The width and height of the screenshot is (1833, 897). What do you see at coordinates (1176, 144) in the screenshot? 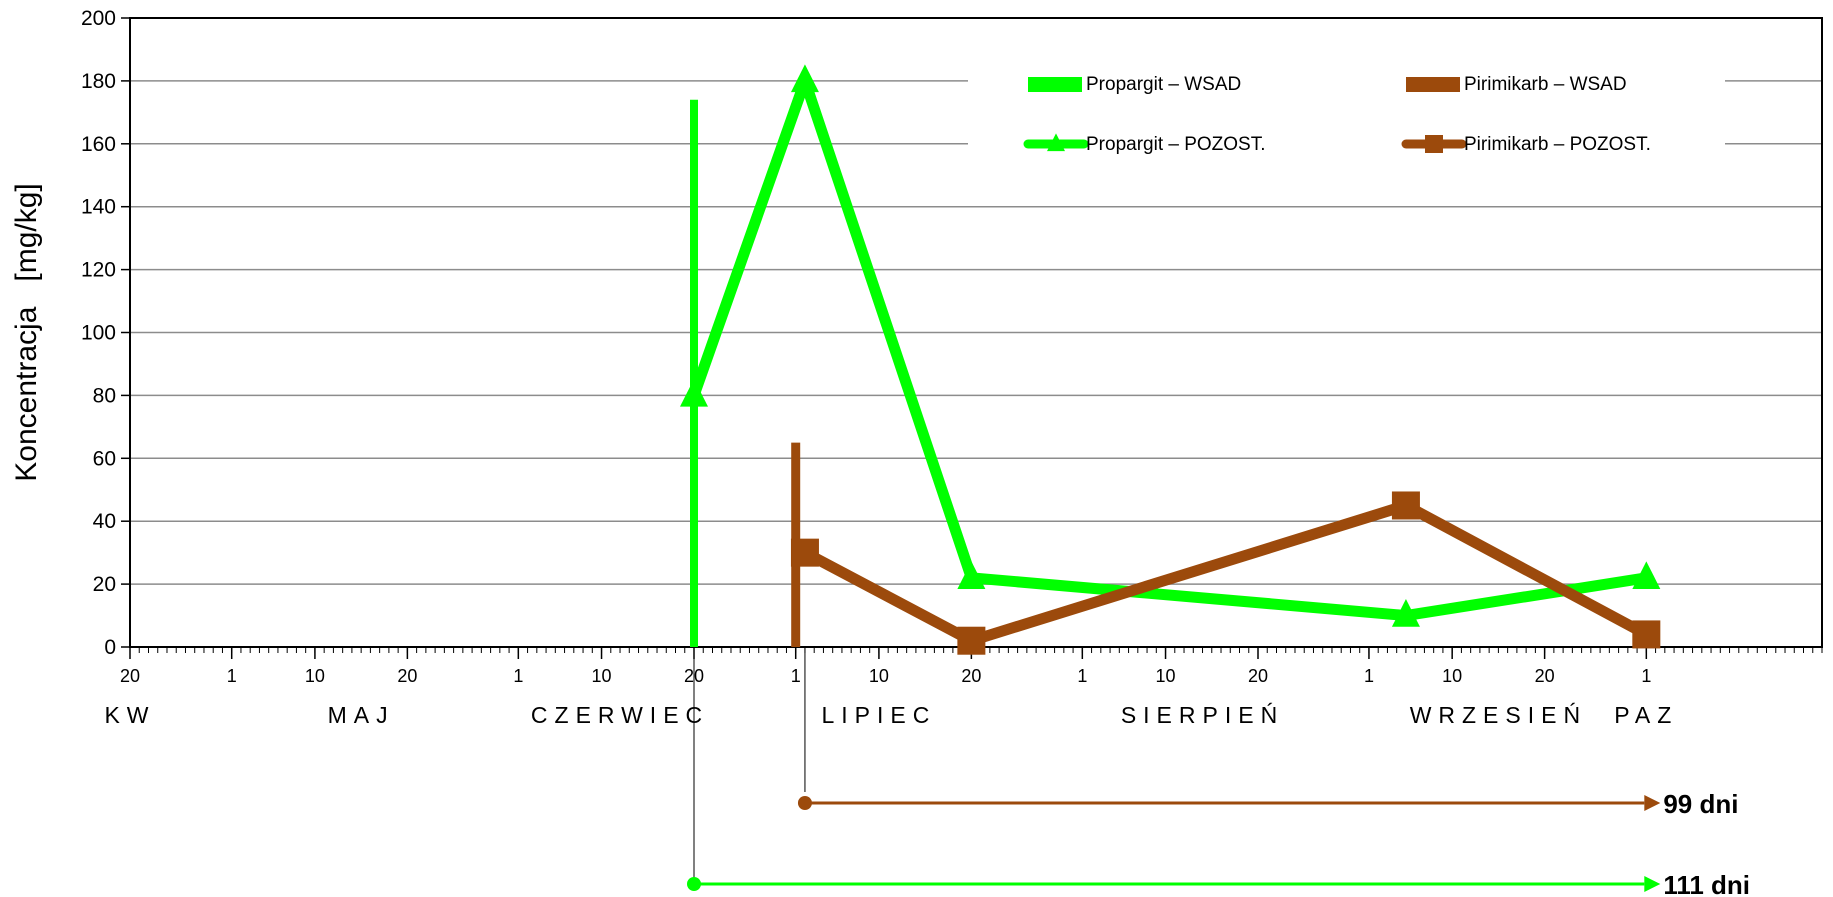
I see `legend-label: Propargit – POZOST.` at bounding box center [1176, 144].